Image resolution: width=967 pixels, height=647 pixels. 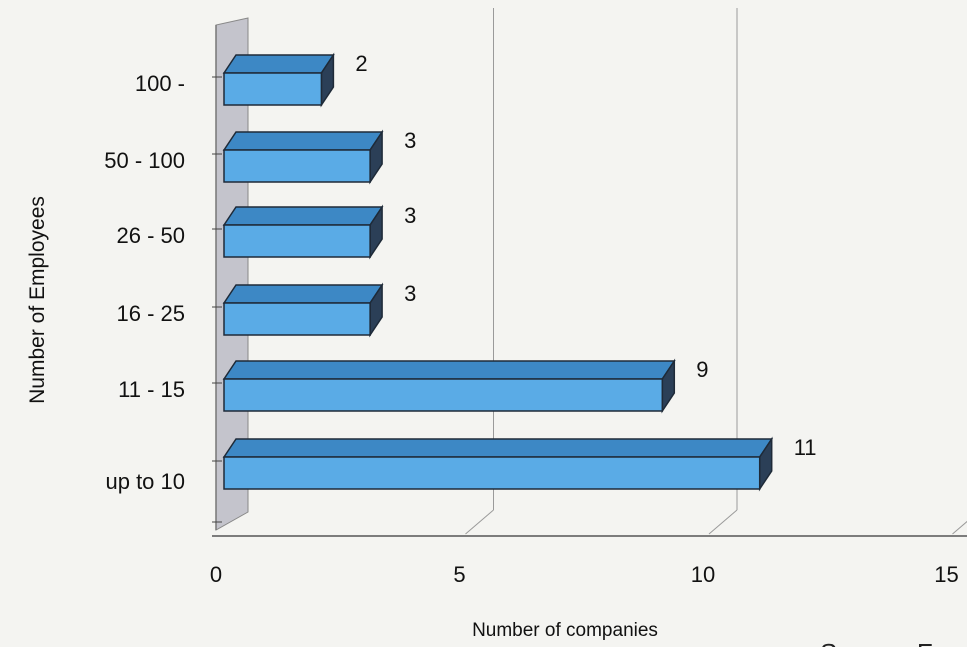 What do you see at coordinates (702, 369) in the screenshot?
I see `data-label: 9` at bounding box center [702, 369].